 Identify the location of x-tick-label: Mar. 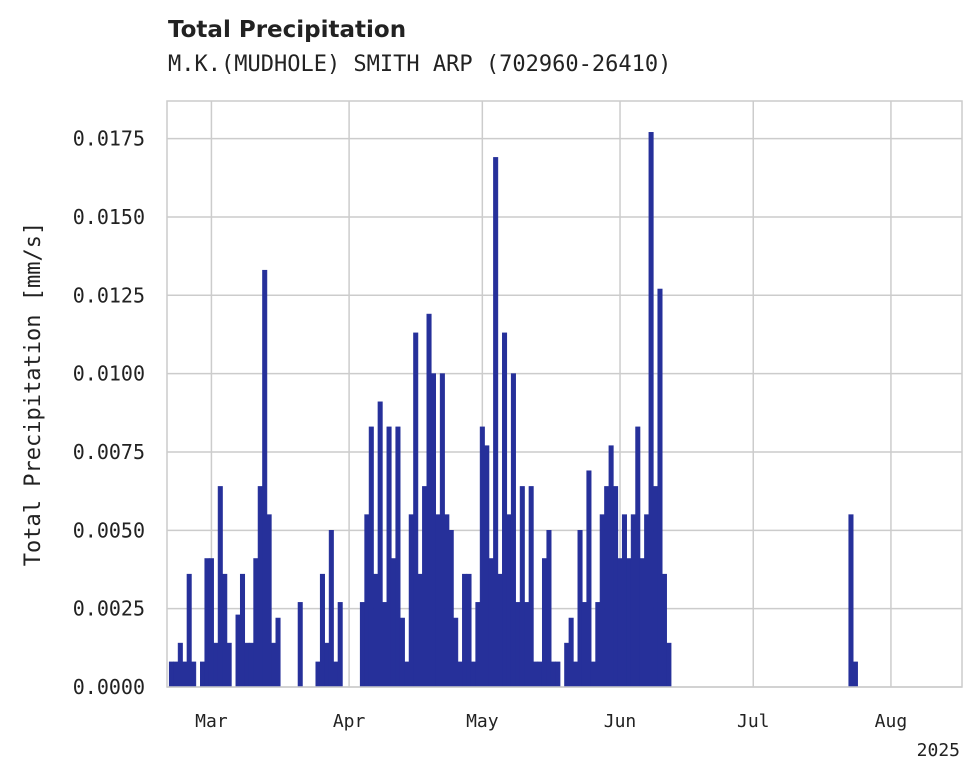
(211, 721).